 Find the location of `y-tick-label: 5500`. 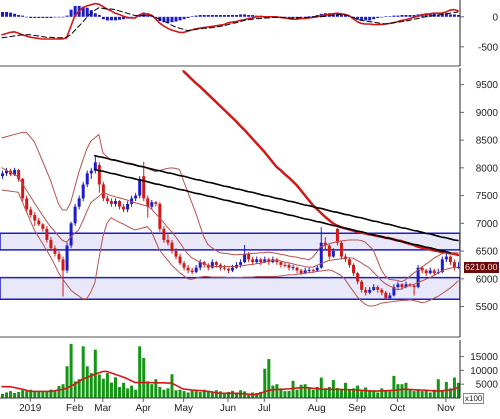

y-tick-label: 5500 is located at coordinates (487, 307).